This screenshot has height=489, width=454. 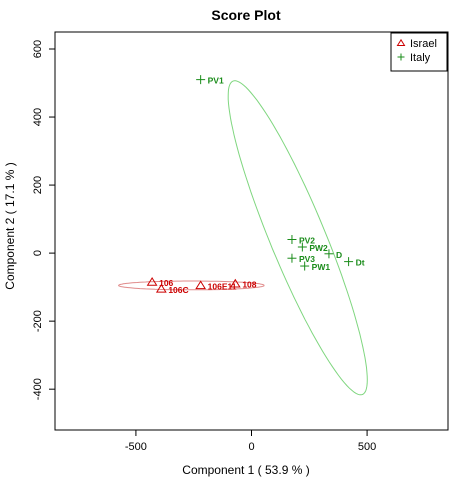 I want to click on plus-marker-pw2, so click(x=302, y=247).